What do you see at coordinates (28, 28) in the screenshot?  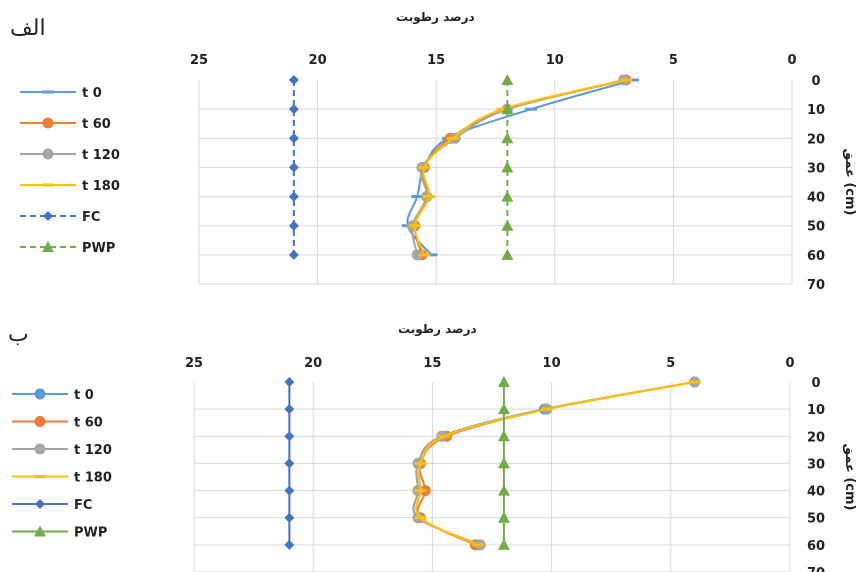 I see `panel-label-a: الف` at bounding box center [28, 28].